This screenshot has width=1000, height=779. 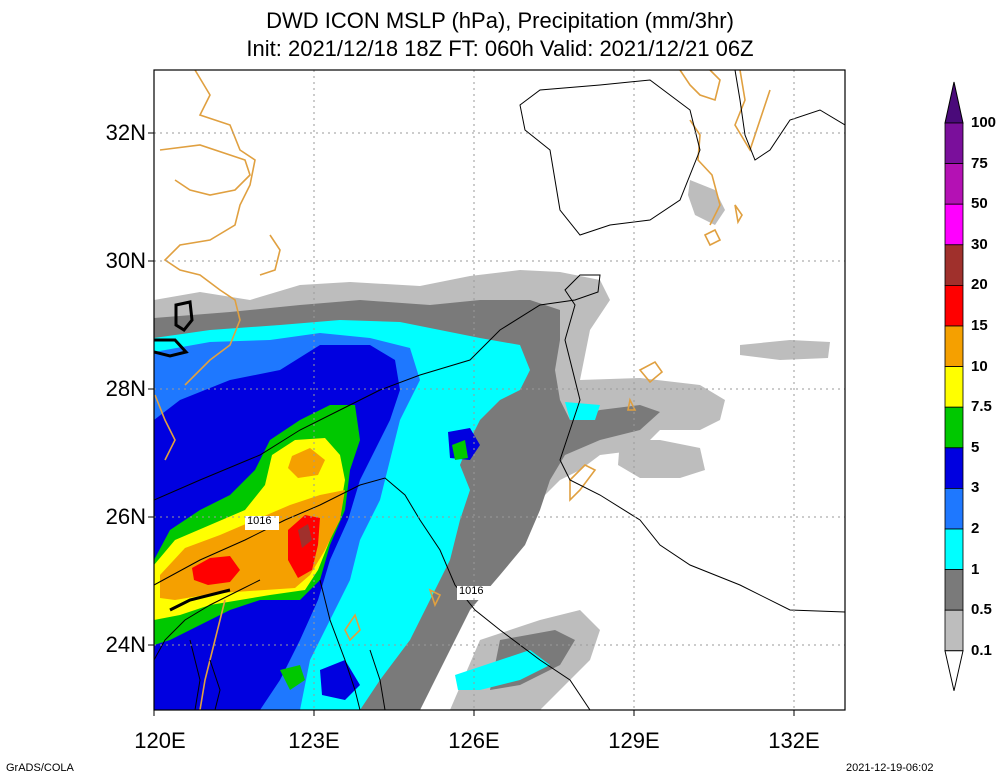 What do you see at coordinates (125, 388) in the screenshot?
I see `lat-label-28n: 28N` at bounding box center [125, 388].